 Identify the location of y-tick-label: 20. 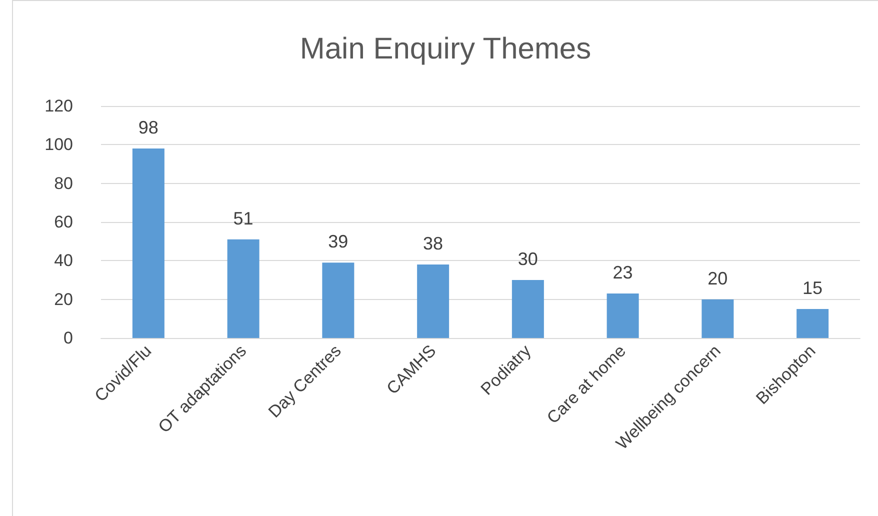
(63, 299).